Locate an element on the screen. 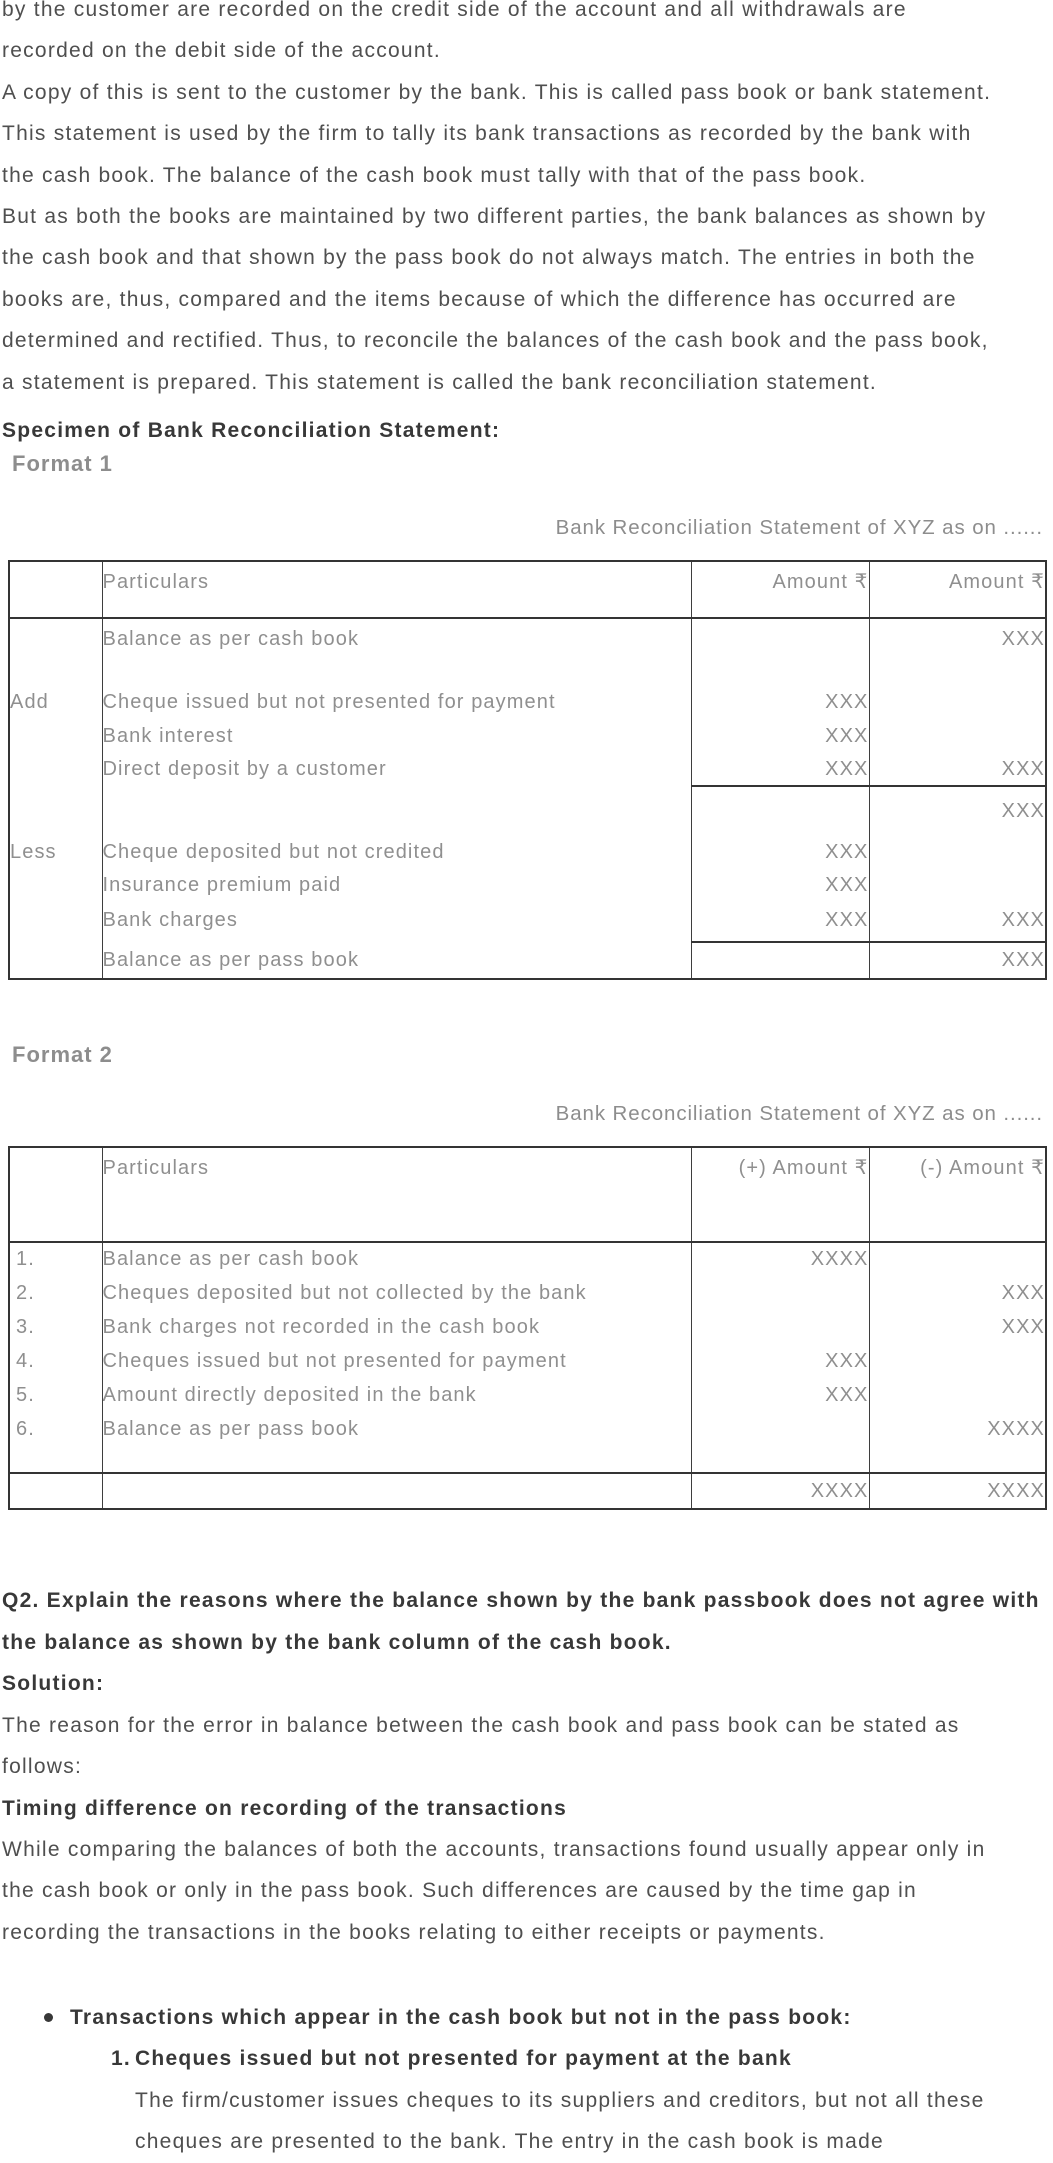  col-header-amount-1: Amount ₹ is located at coordinates (779, 590).